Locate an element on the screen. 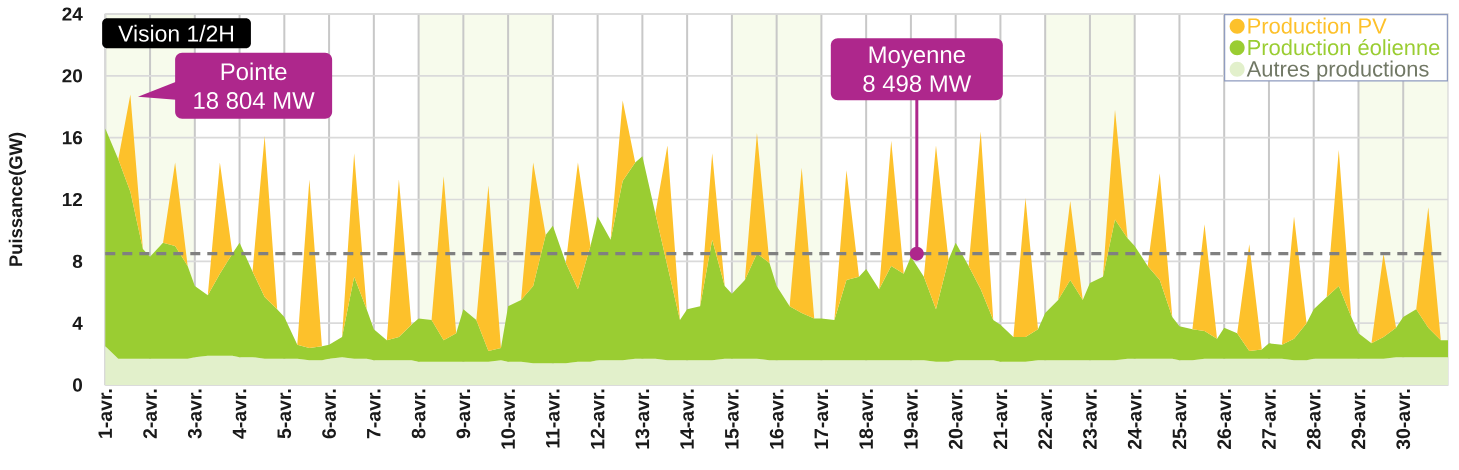 This screenshot has width=1459, height=470. x-tick-label: 18-avr. is located at coordinates (866, 419).